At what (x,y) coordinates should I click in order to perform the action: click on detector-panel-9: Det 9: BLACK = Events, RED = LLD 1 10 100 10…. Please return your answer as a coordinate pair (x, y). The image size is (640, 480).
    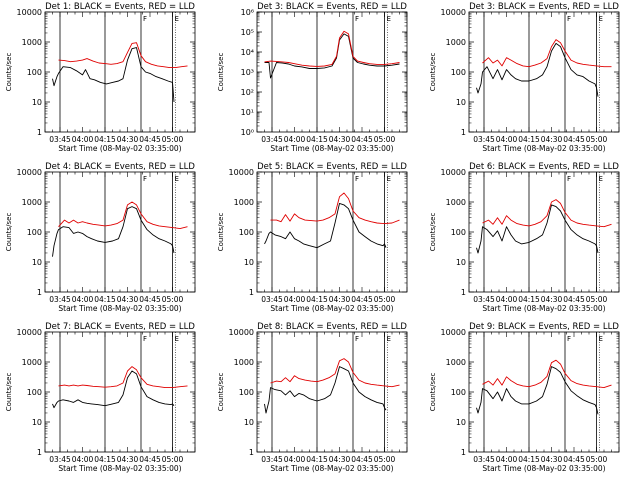
    Looking at the image, I should click on (524, 397).